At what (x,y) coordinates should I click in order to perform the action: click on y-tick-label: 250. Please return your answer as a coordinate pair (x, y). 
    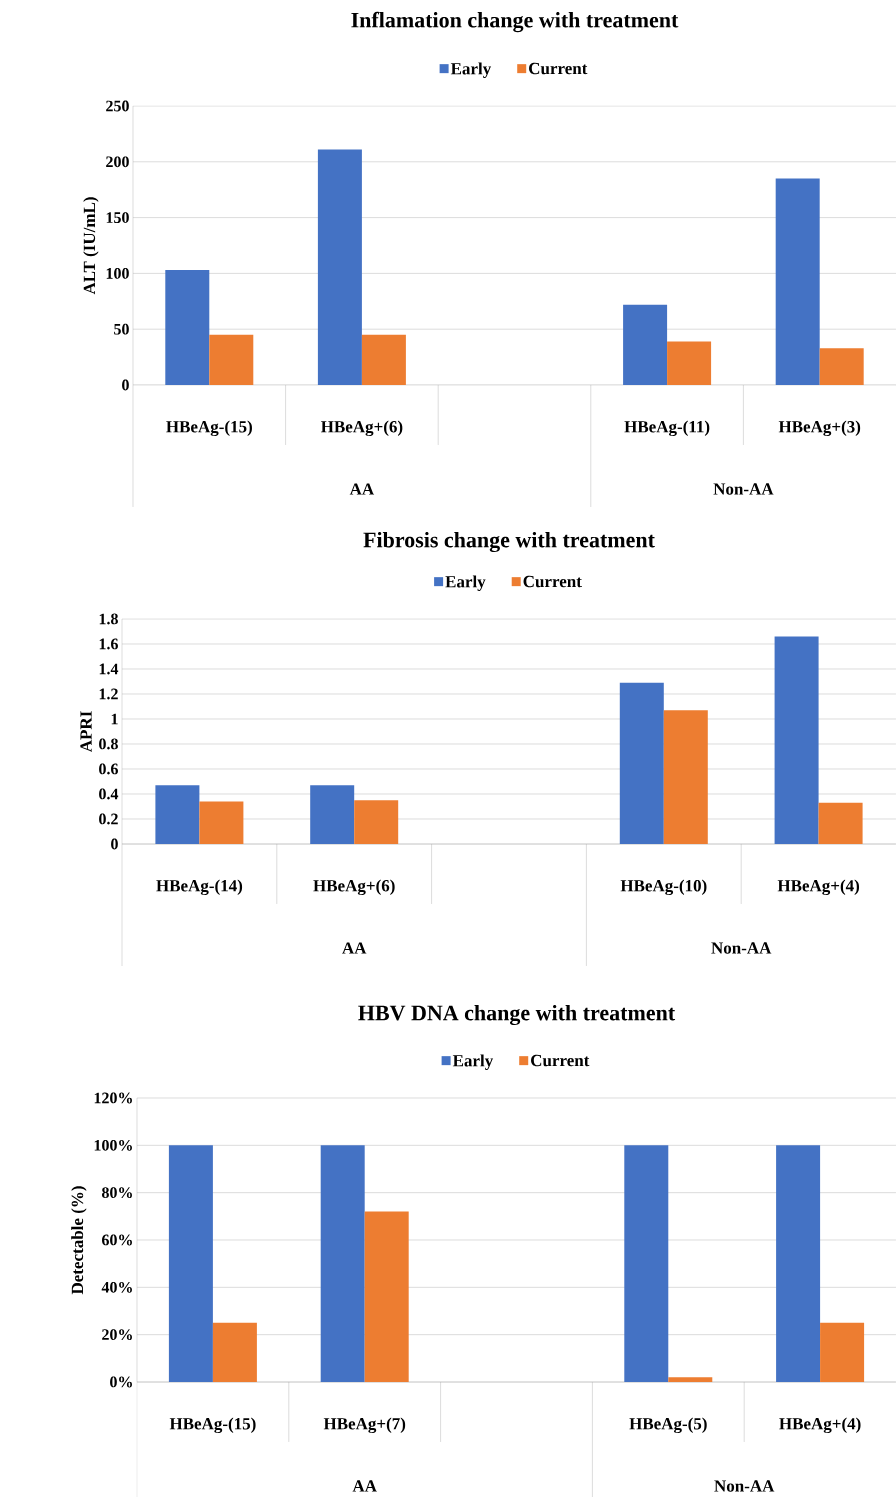
    Looking at the image, I should click on (117, 106).